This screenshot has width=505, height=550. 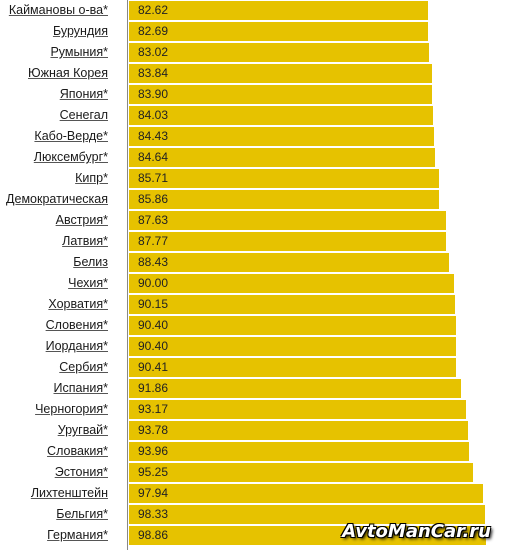 I want to click on bar-row: Бурундия 82.69, so click(x=252, y=31).